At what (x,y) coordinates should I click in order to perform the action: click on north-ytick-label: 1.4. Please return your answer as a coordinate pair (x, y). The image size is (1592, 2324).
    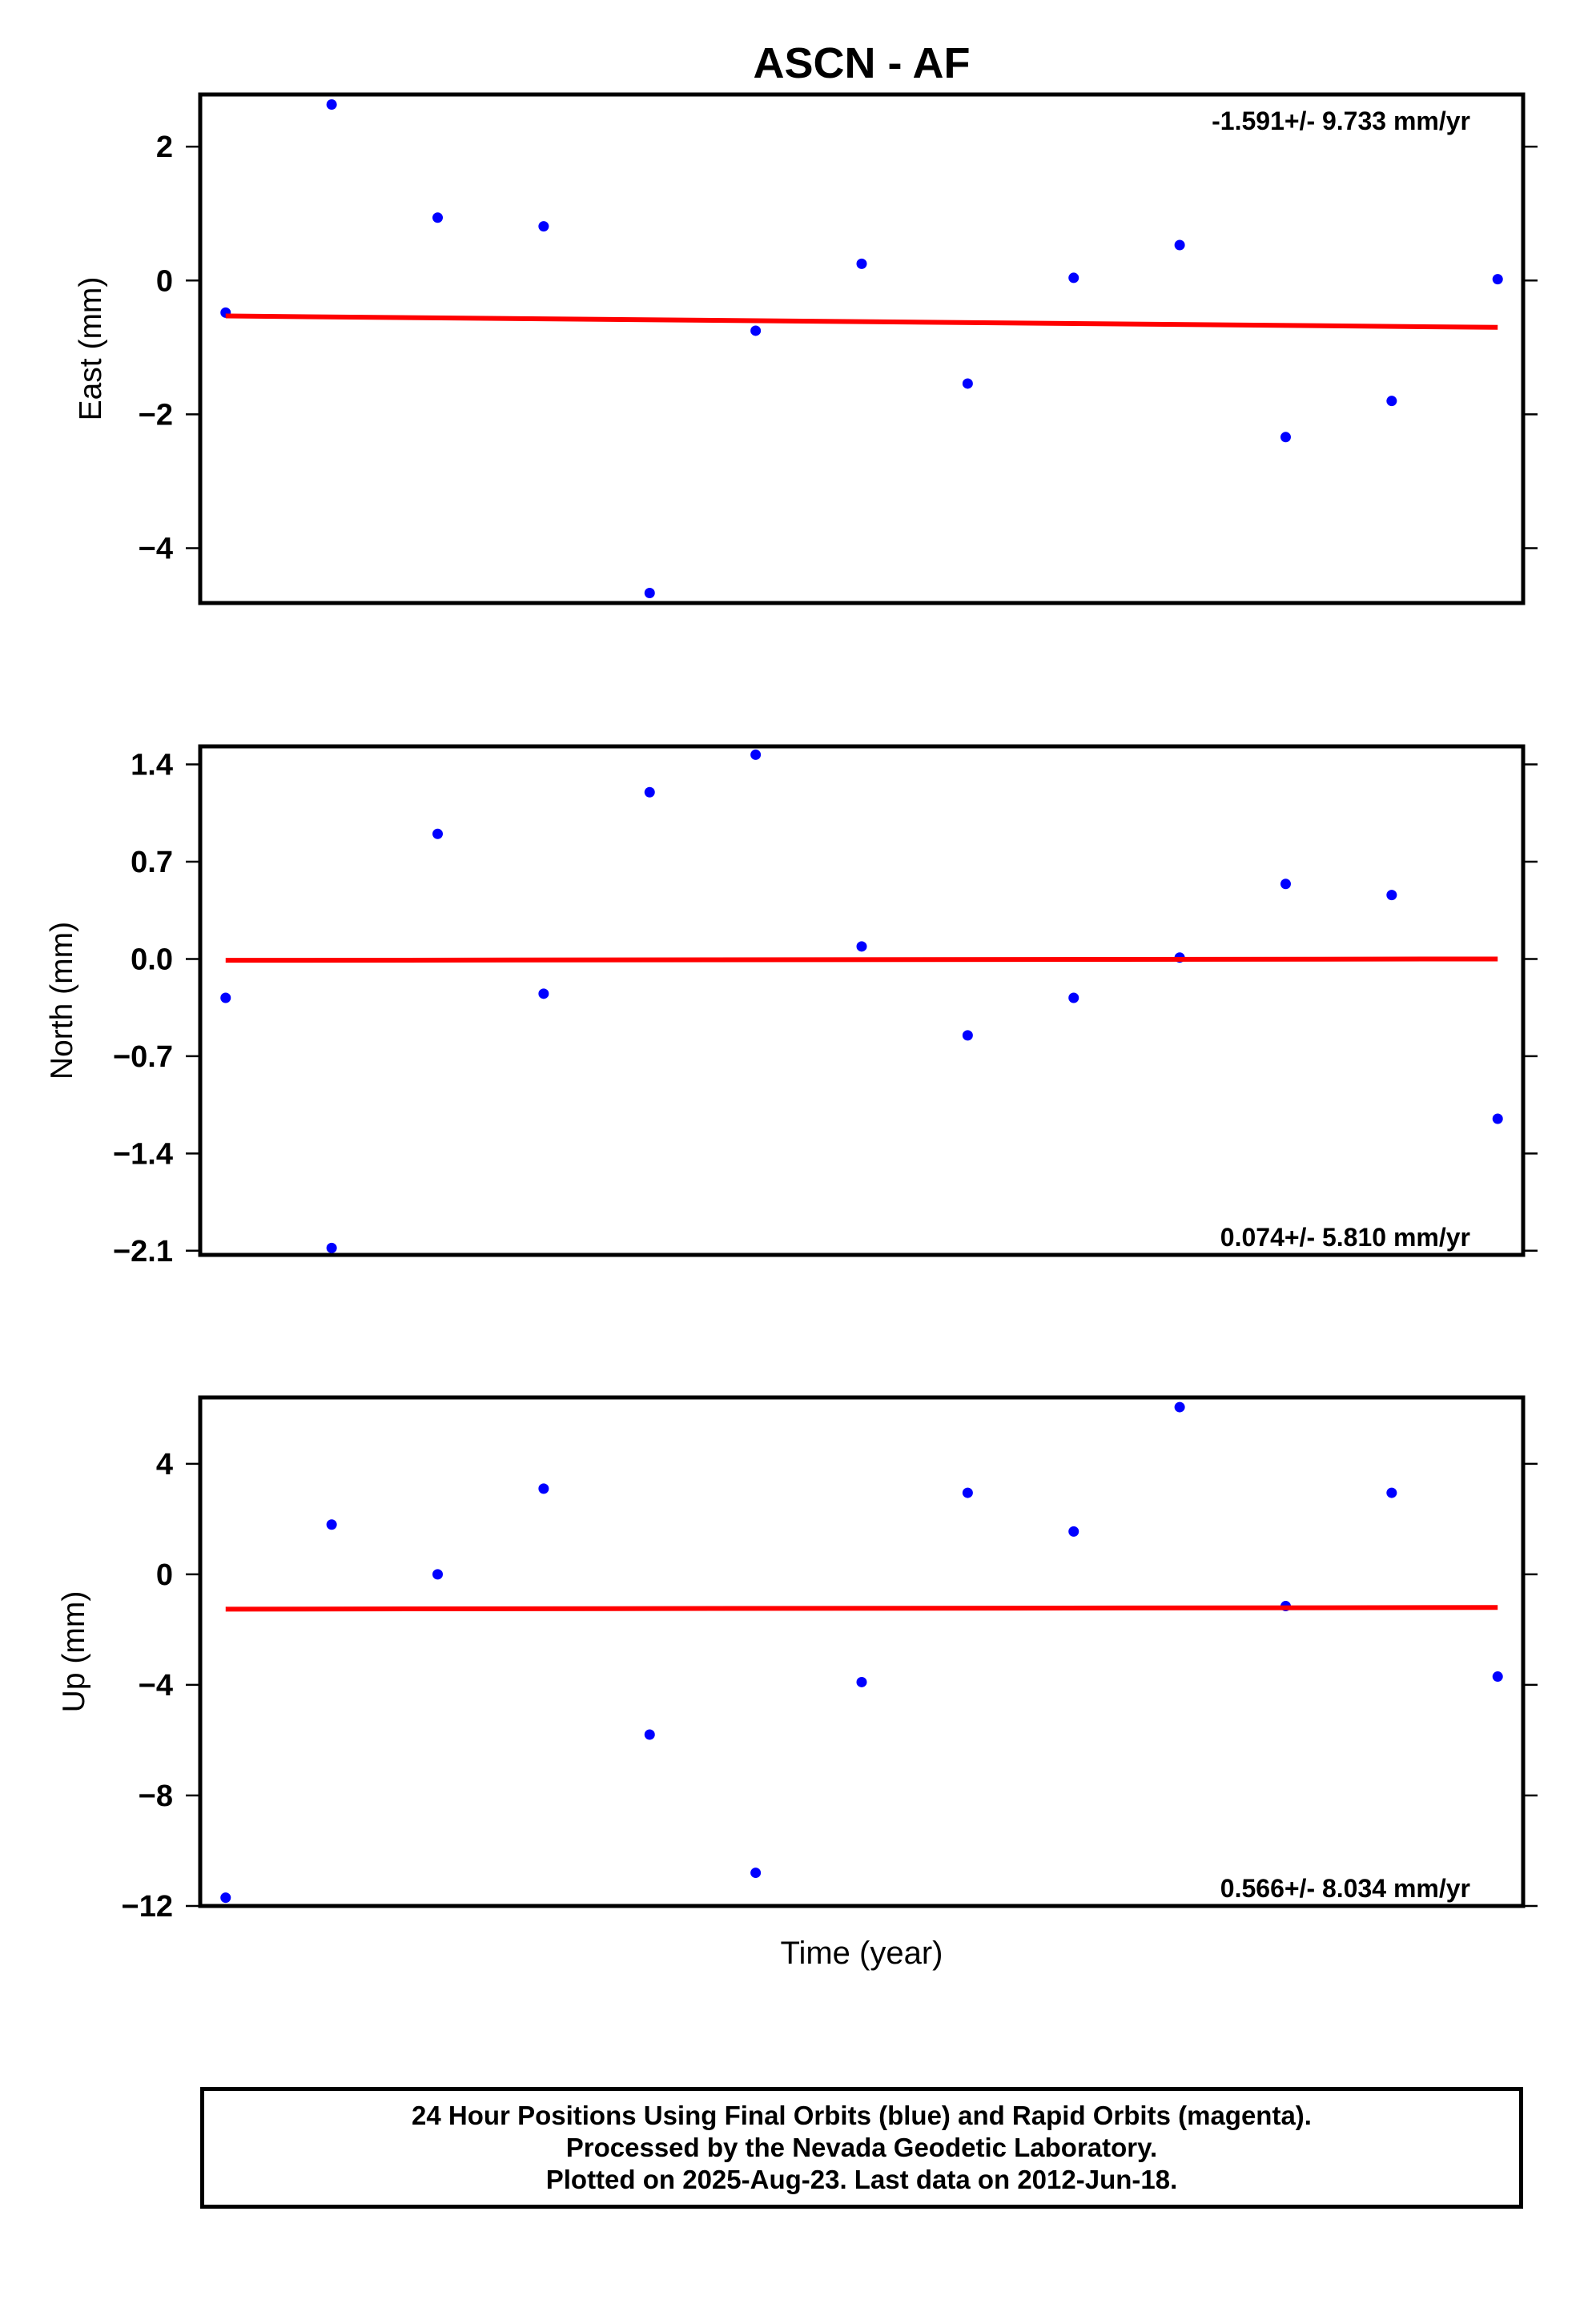
    Looking at the image, I should click on (152, 765).